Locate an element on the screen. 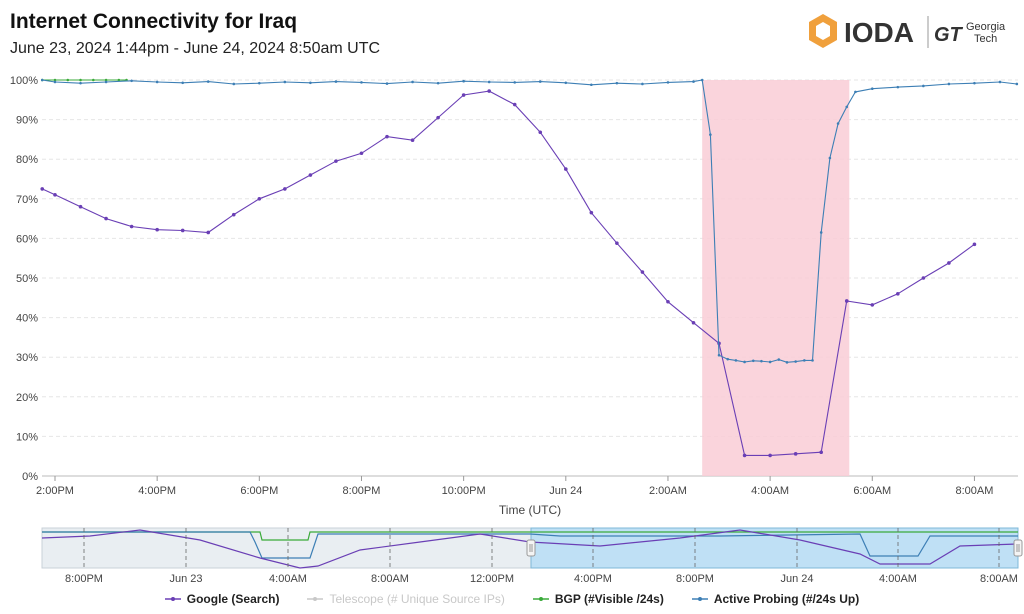 The image size is (1024, 614). legend-bgp: BGP (#Visible /24s) is located at coordinates (598, 599).